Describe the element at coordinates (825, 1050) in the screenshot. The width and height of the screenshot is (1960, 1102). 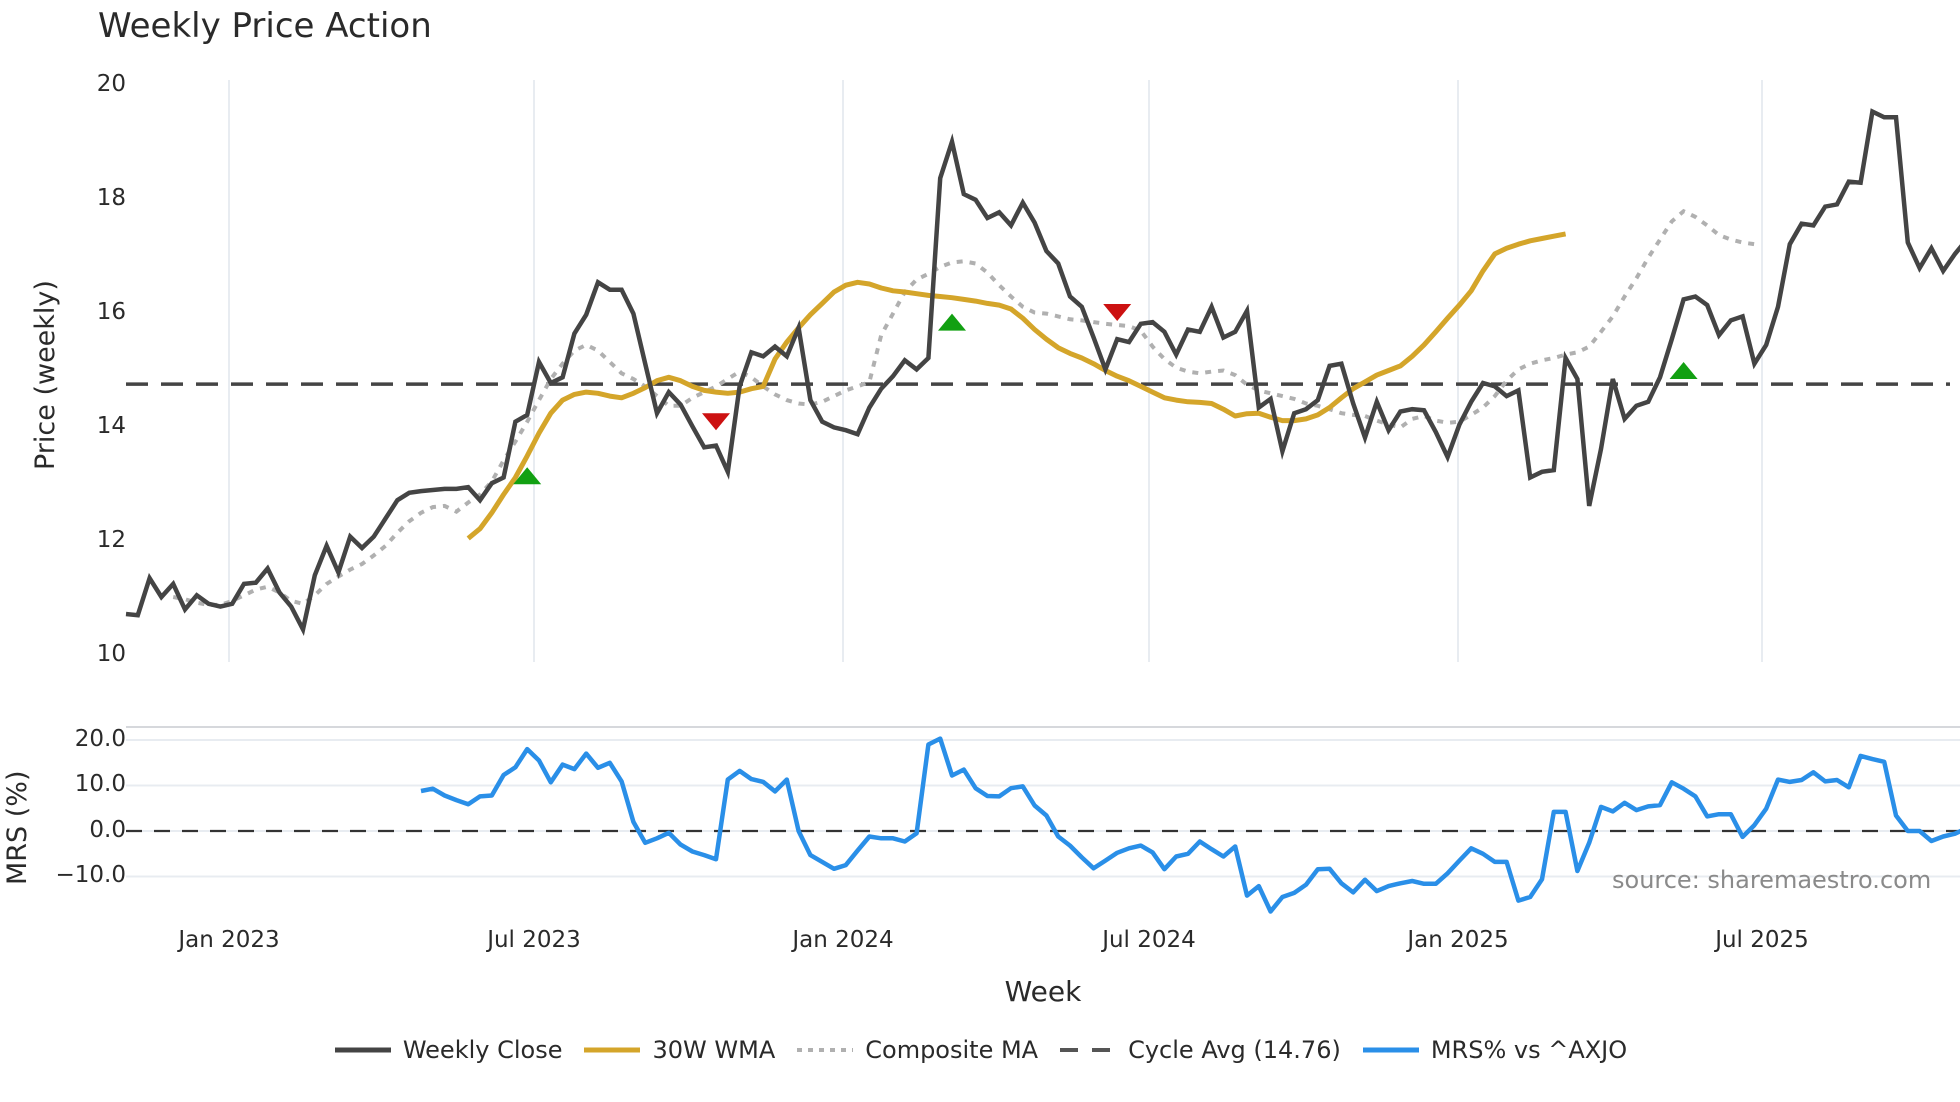
I see `dotted-line-icon` at that location.